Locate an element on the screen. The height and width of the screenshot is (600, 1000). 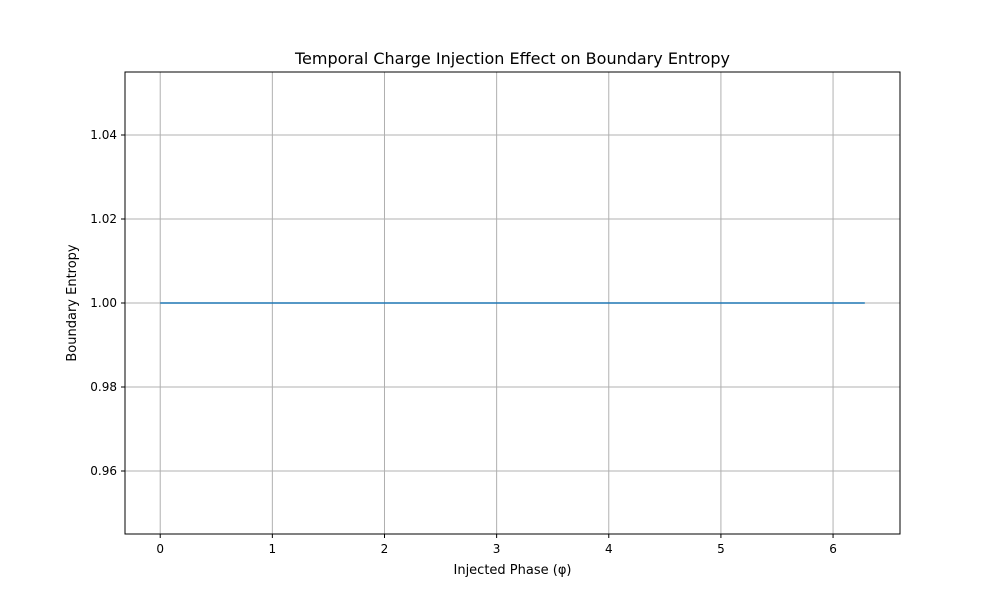
x-axis-ticks: 0 1 2 3 4 5 6 is located at coordinates (496, 545).